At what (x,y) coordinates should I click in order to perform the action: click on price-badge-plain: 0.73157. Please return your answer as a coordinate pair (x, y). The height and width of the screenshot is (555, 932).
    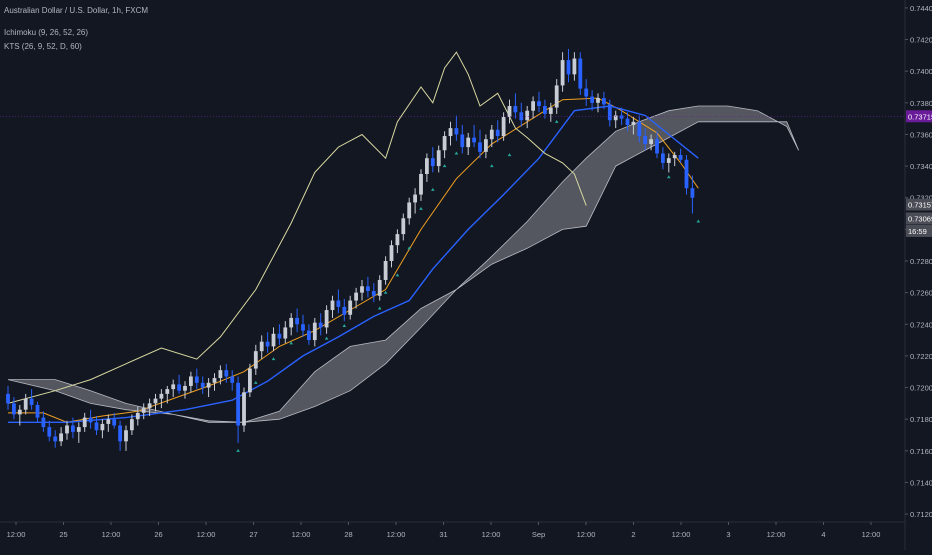
    Looking at the image, I should click on (919, 204).